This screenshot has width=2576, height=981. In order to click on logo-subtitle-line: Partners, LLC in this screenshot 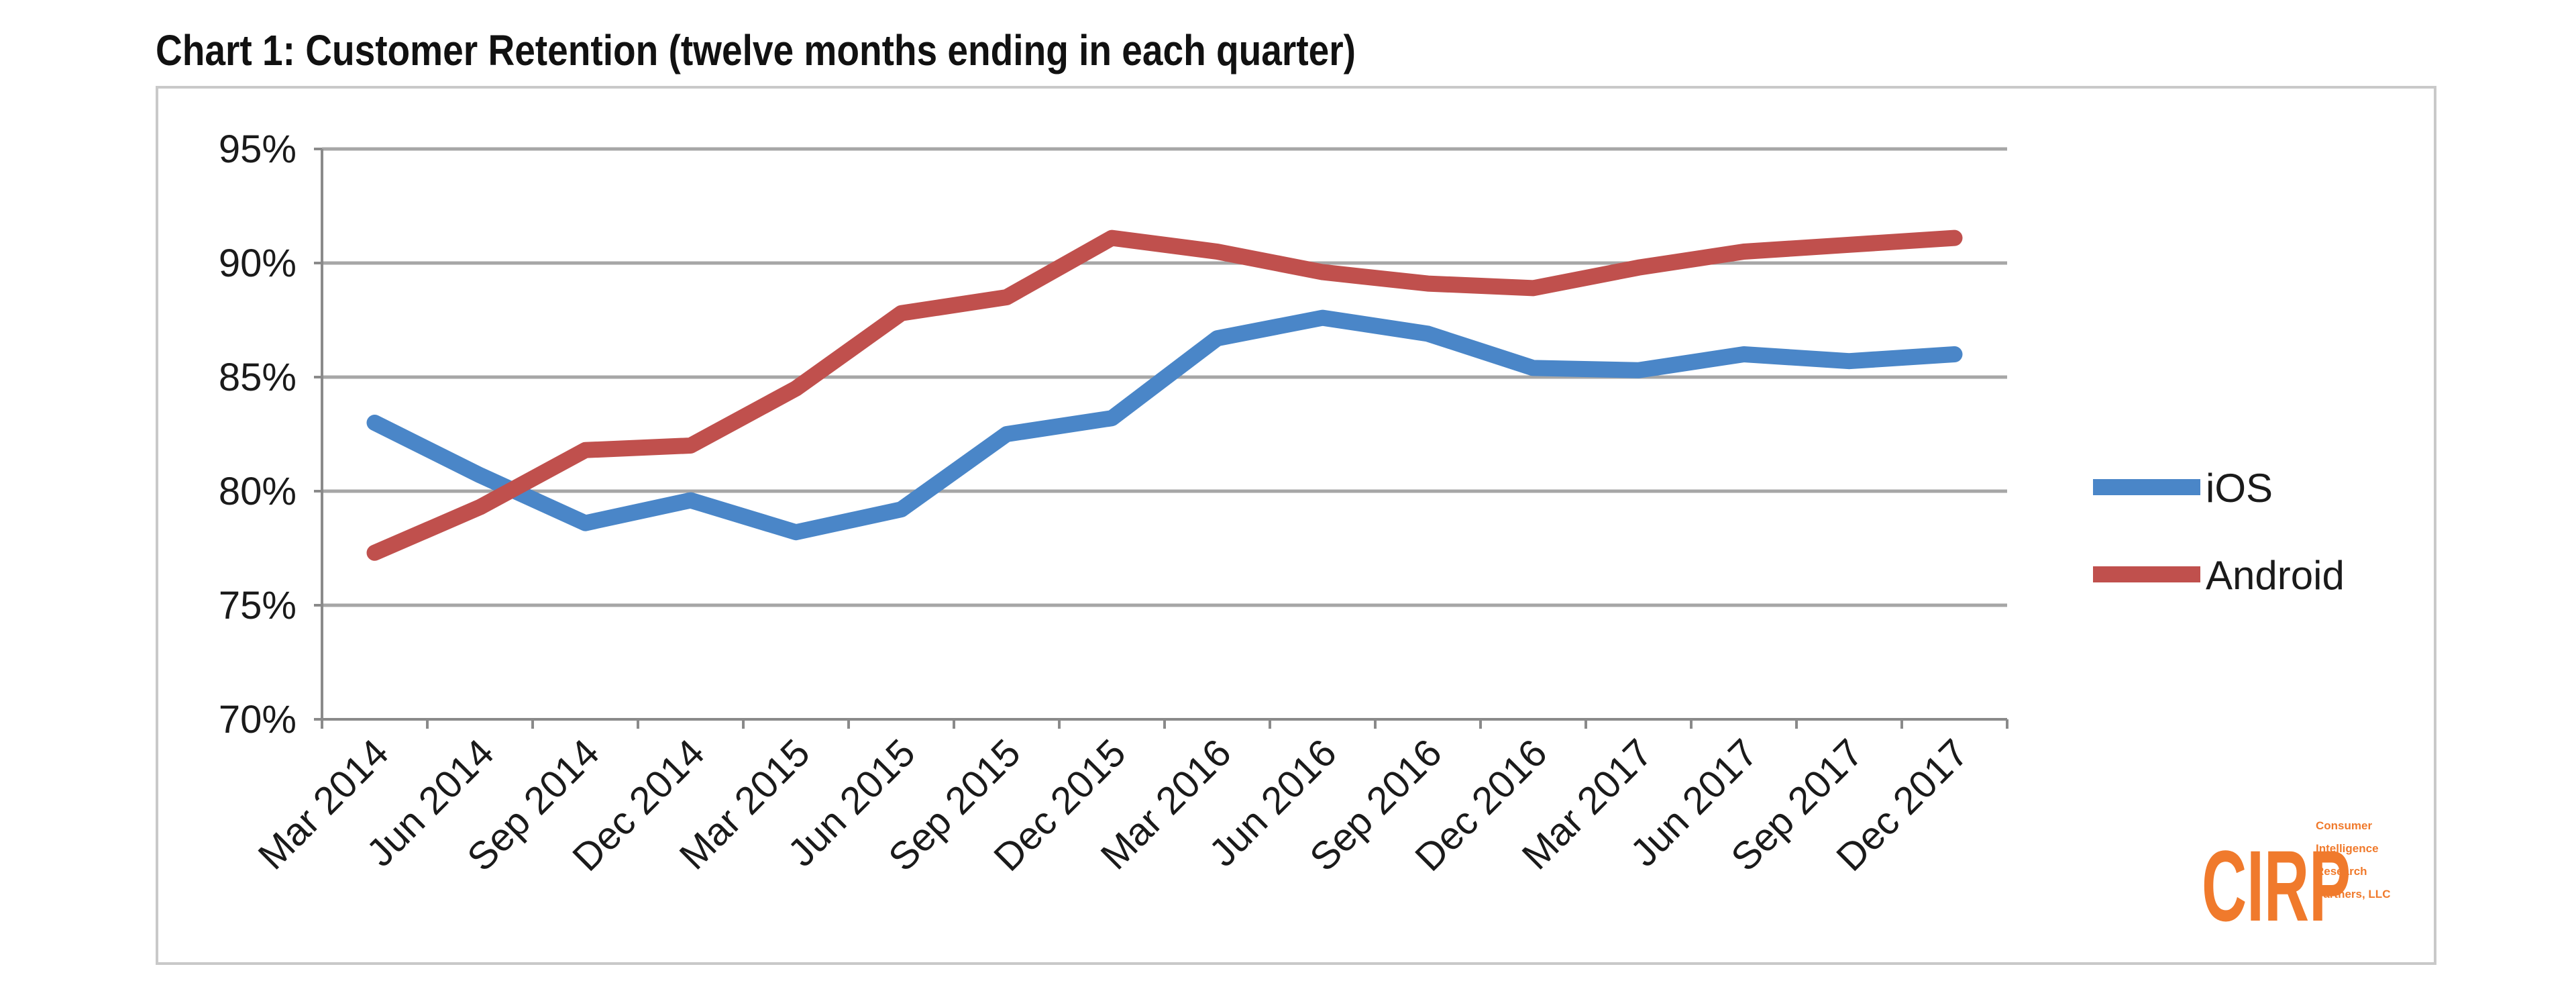, I will do `click(2353, 894)`.